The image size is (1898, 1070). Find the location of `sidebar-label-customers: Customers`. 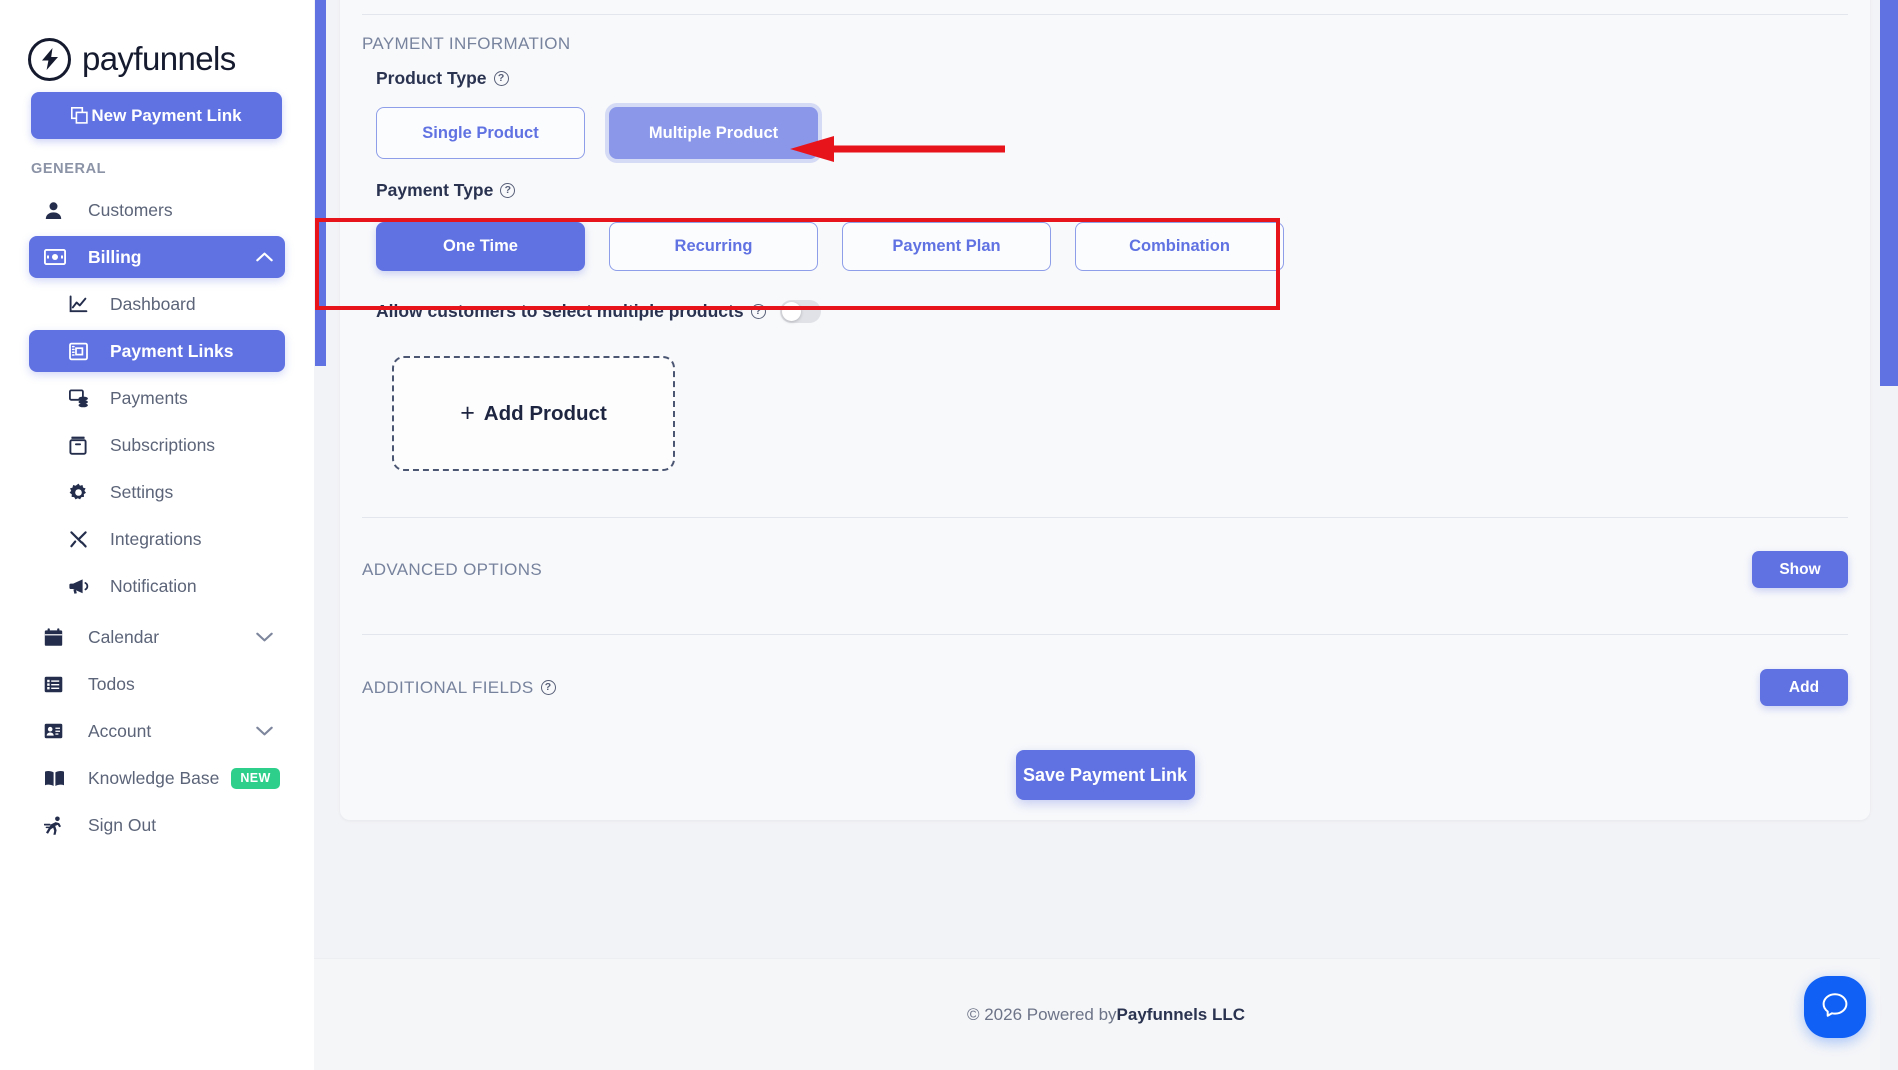

sidebar-label-customers: Customers is located at coordinates (130, 209).